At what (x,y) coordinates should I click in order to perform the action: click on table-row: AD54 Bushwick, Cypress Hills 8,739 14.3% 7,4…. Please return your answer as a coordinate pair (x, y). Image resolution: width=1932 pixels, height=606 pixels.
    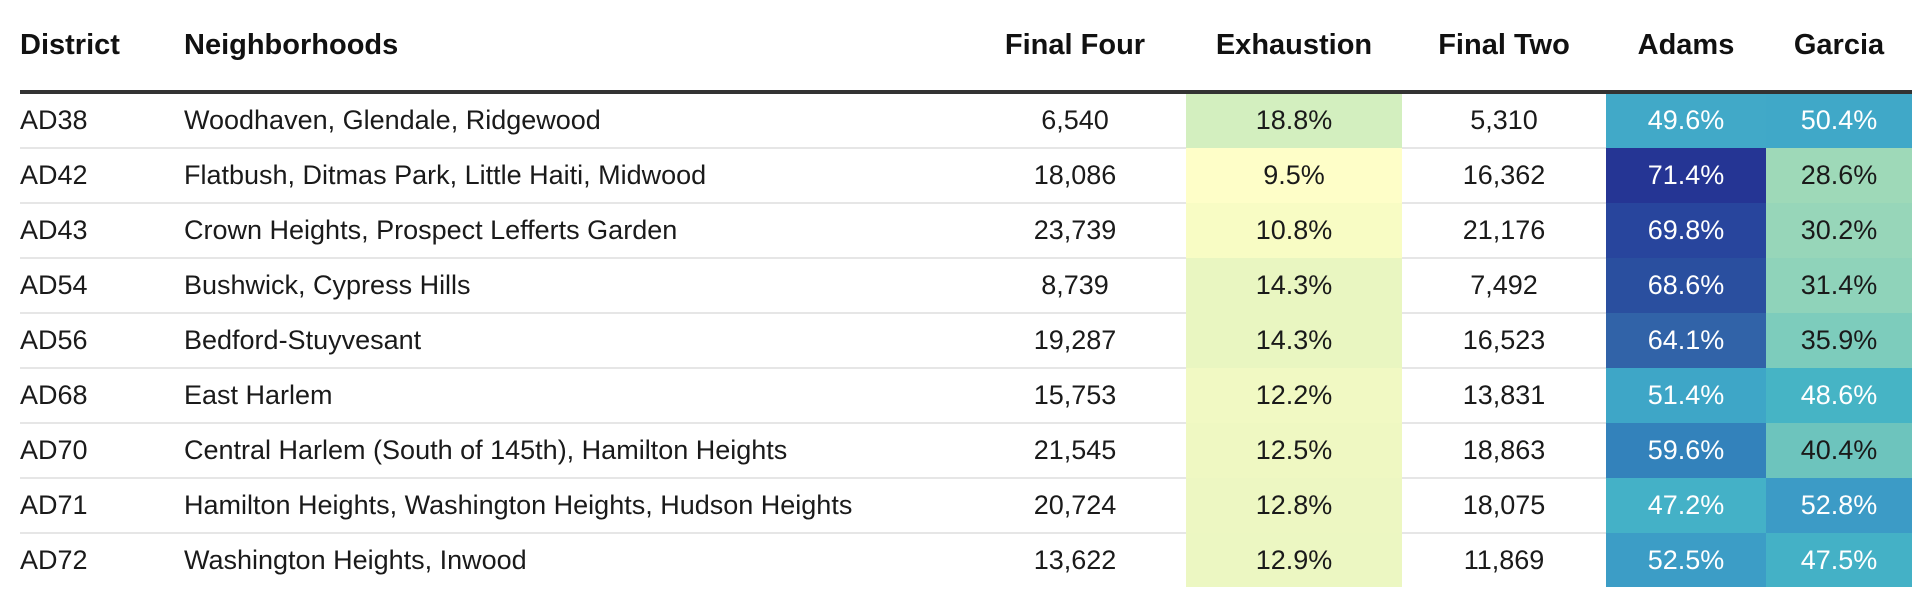
    Looking at the image, I should click on (966, 286).